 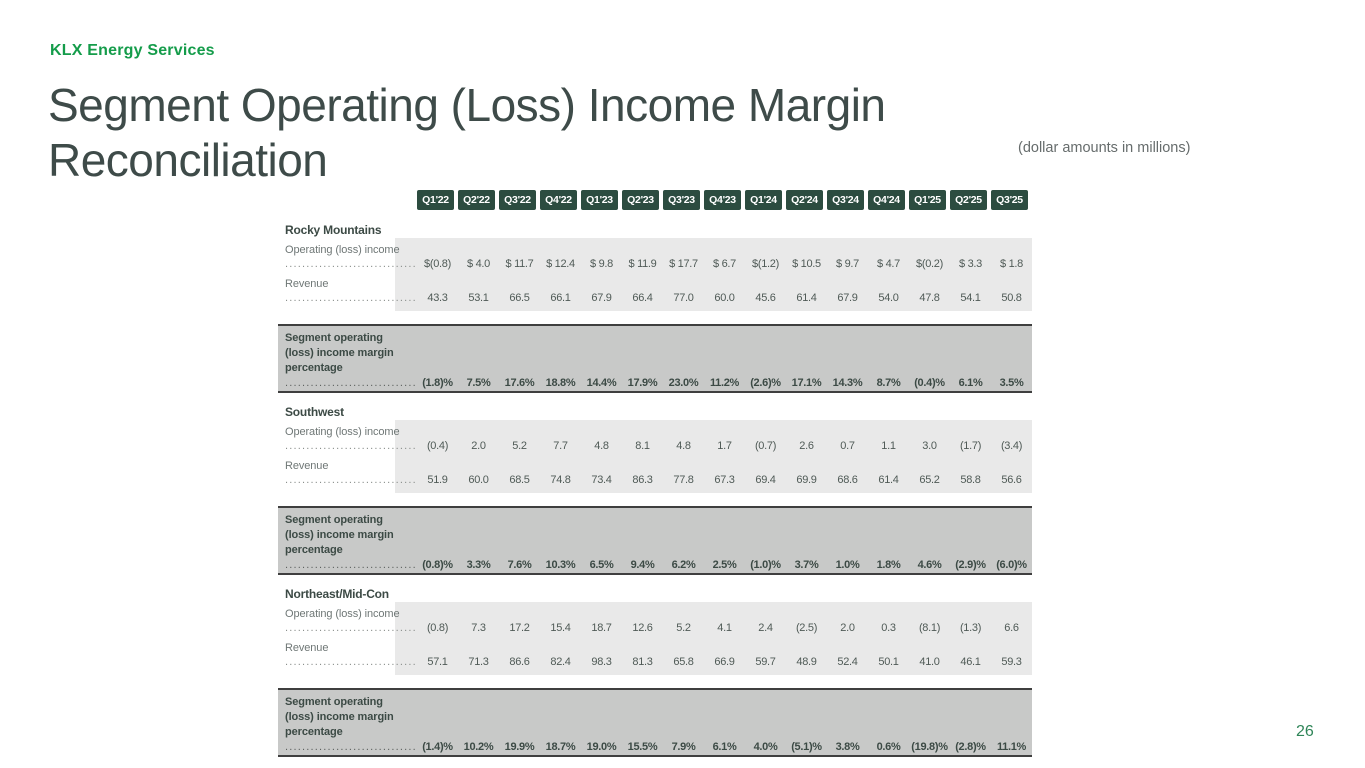 I want to click on cell-value: 4.1, so click(x=724, y=628).